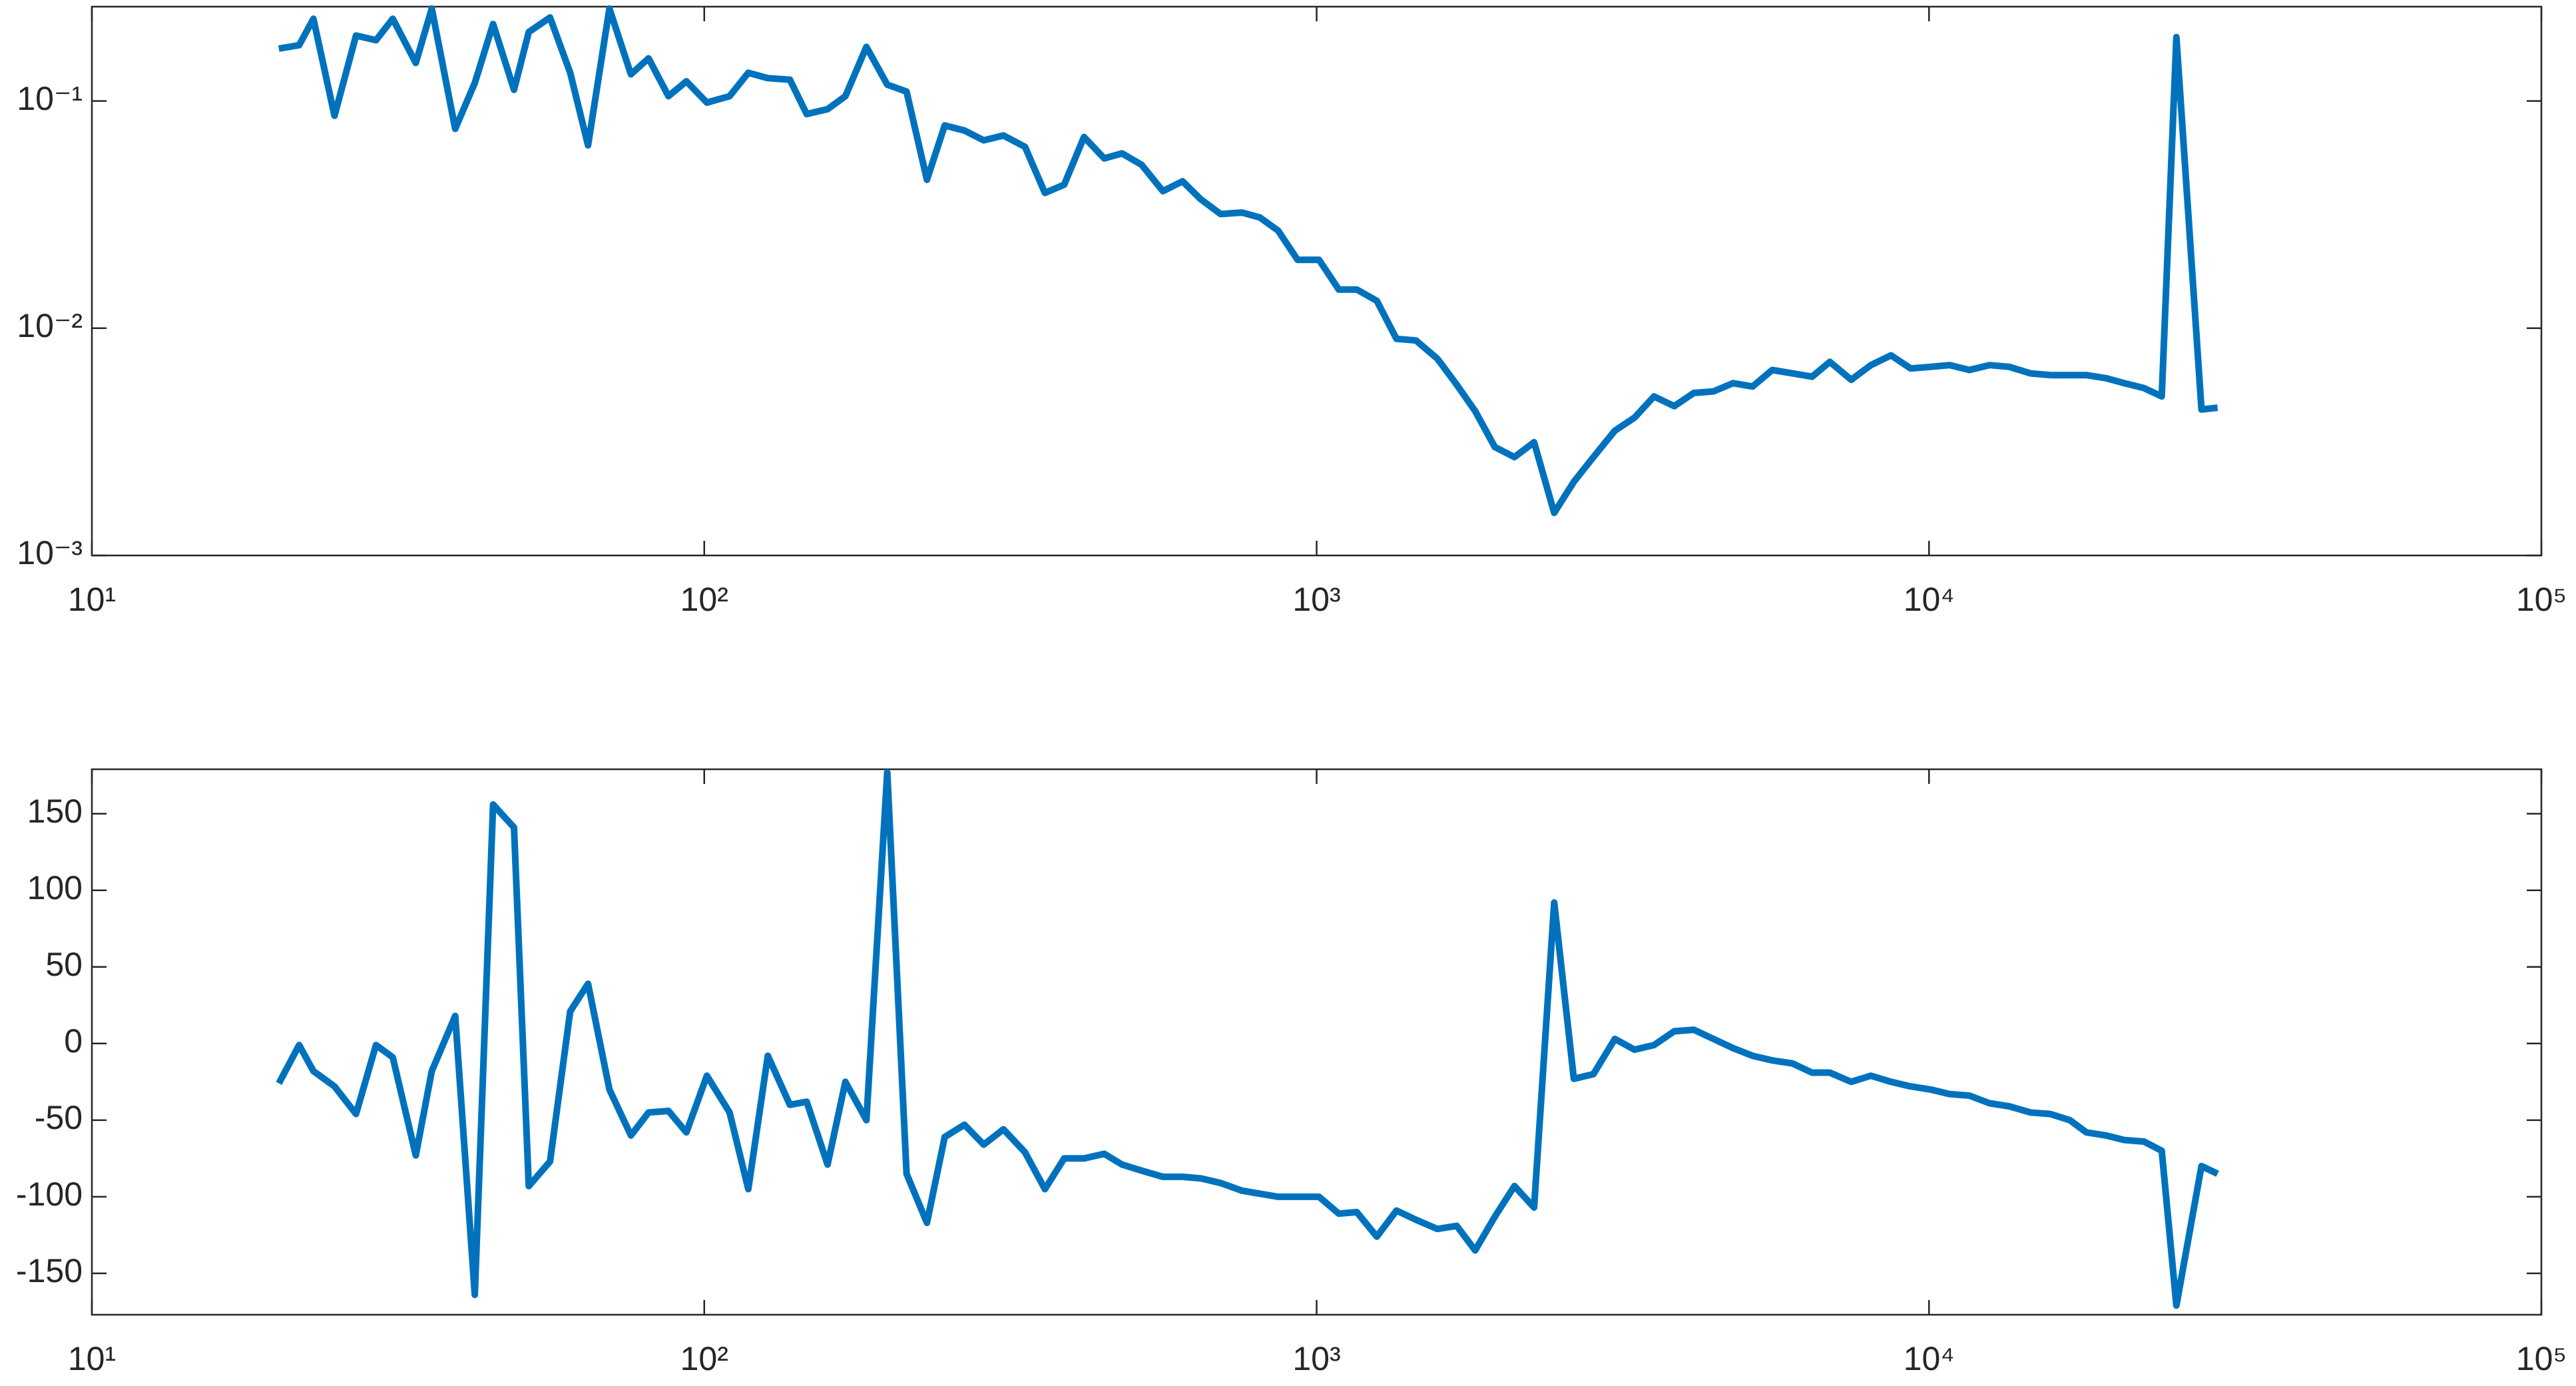 Image resolution: width=2576 pixels, height=1386 pixels. What do you see at coordinates (55, 811) in the screenshot?
I see `y-tick-label: 150` at bounding box center [55, 811].